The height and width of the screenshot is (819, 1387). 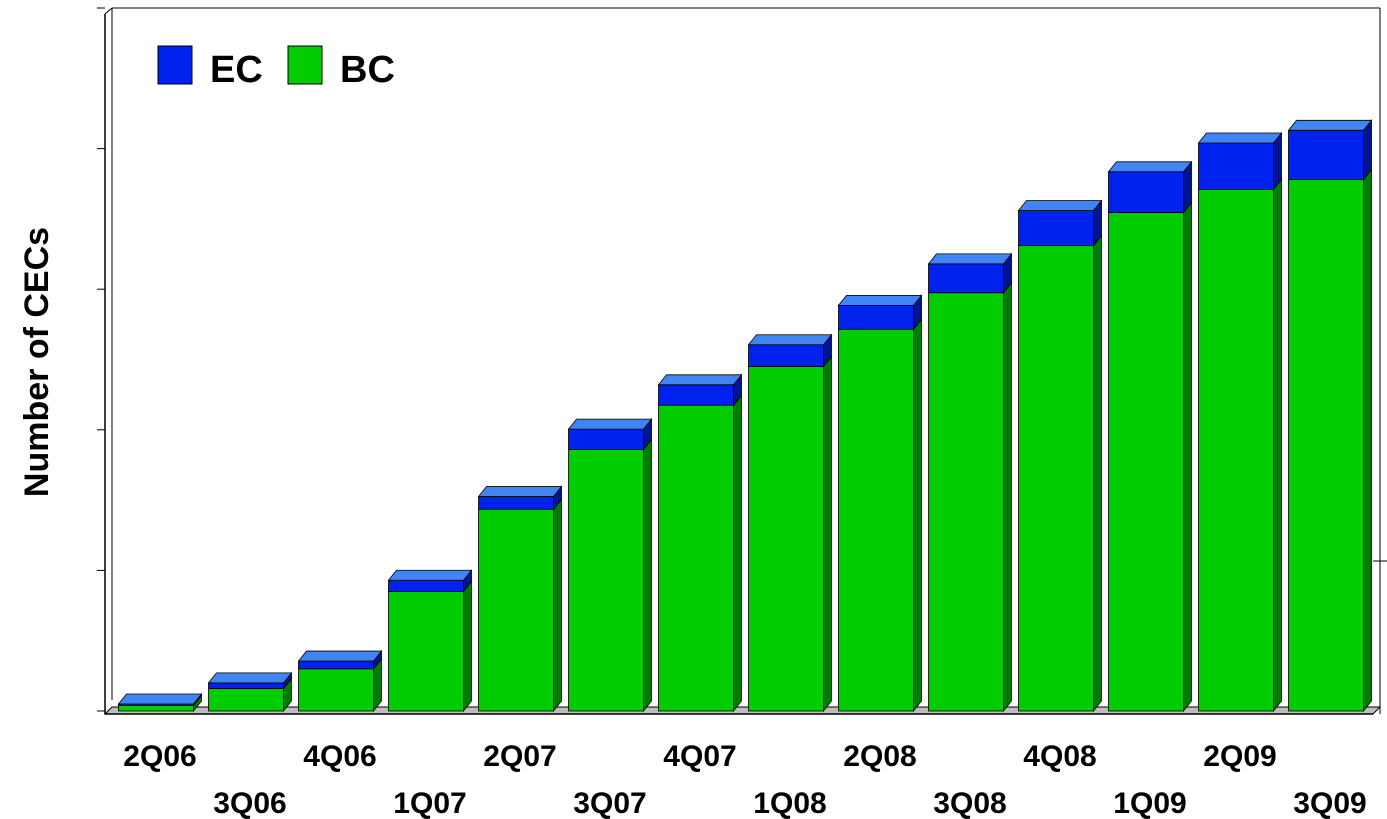 I want to click on bar-top-3Q06, so click(x=250, y=678).